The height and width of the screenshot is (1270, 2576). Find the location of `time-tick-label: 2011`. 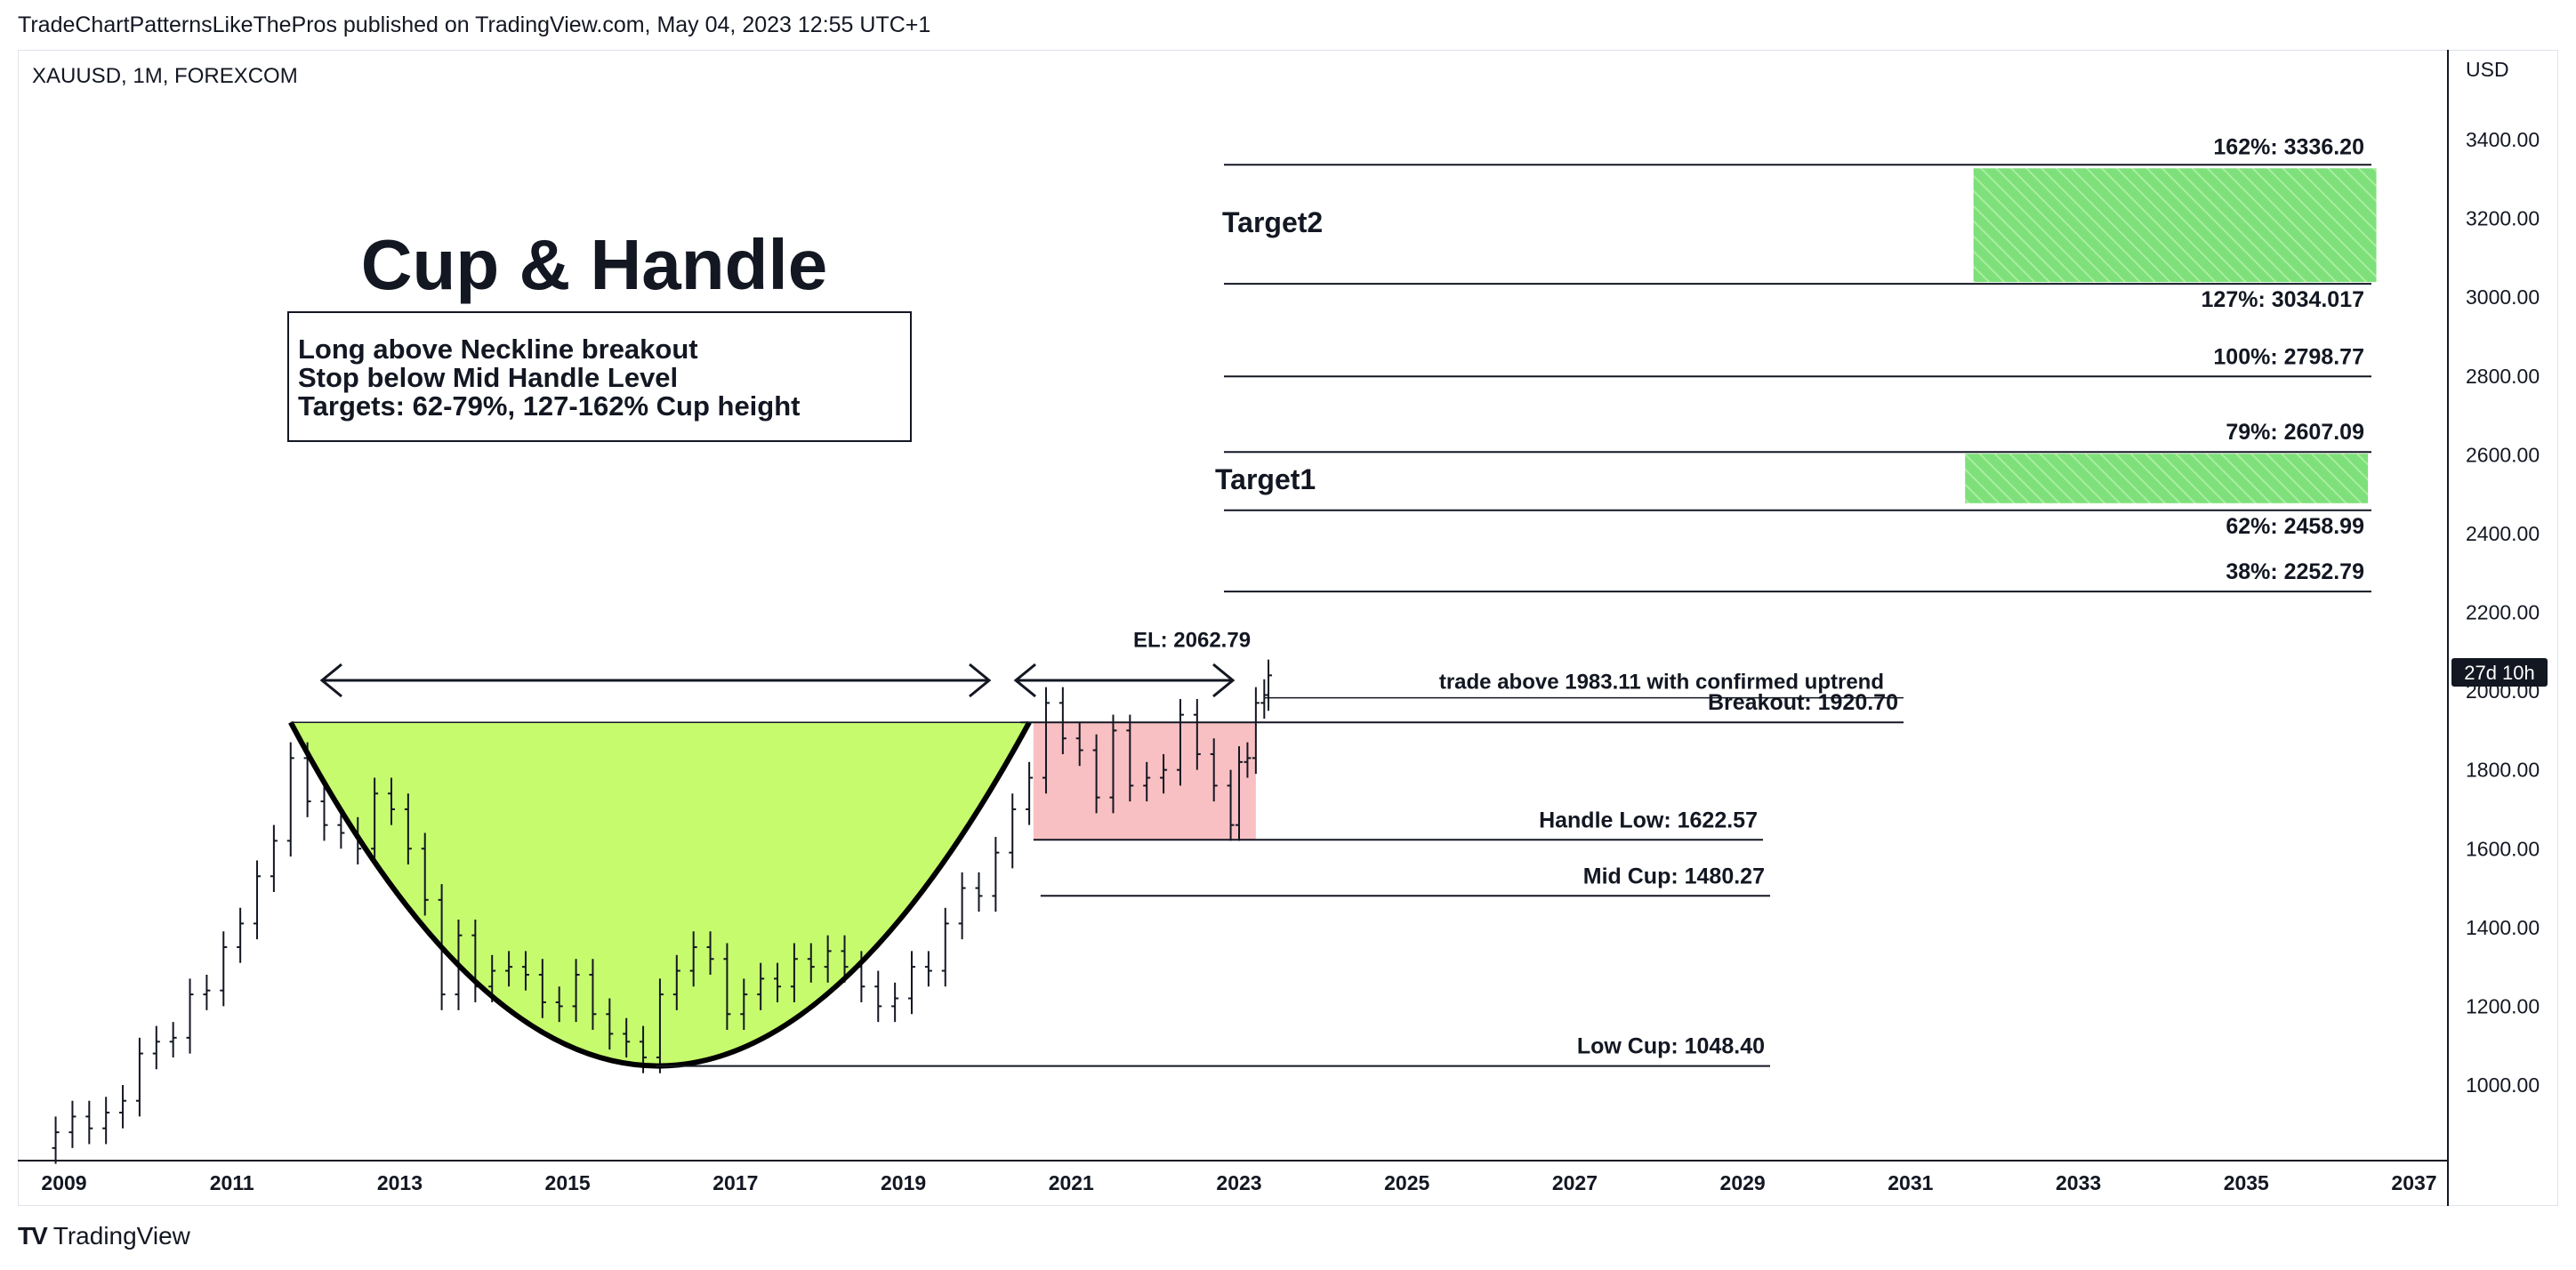

time-tick-label: 2011 is located at coordinates (232, 1182).